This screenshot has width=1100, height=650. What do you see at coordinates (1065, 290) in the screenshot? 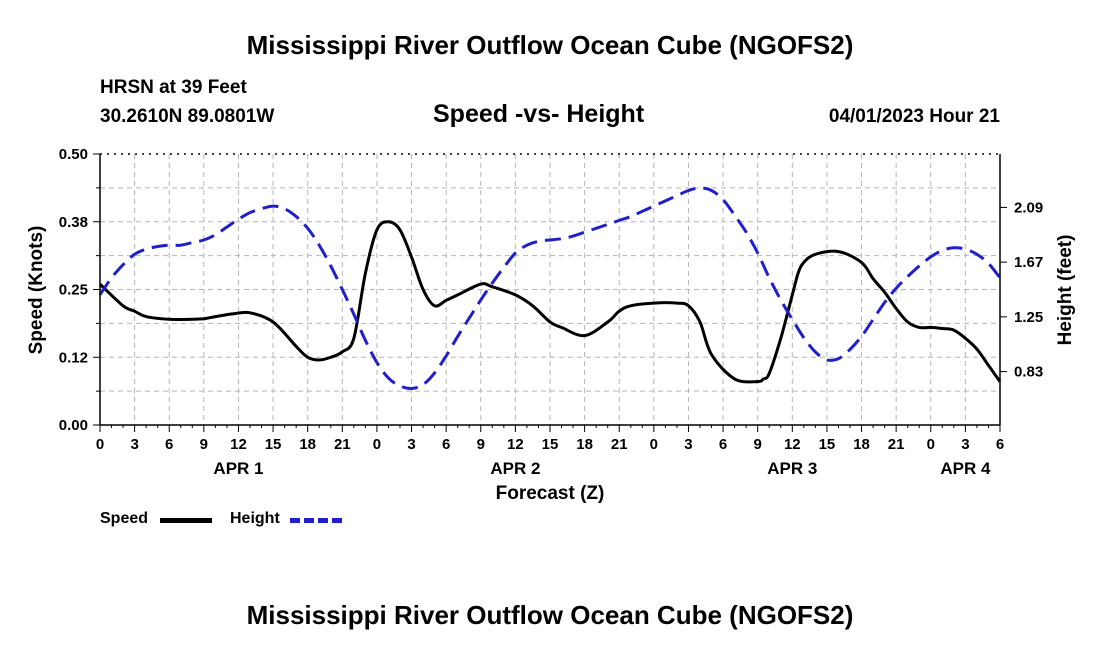
I see `y-axis-right-title: Height (feet)` at bounding box center [1065, 290].